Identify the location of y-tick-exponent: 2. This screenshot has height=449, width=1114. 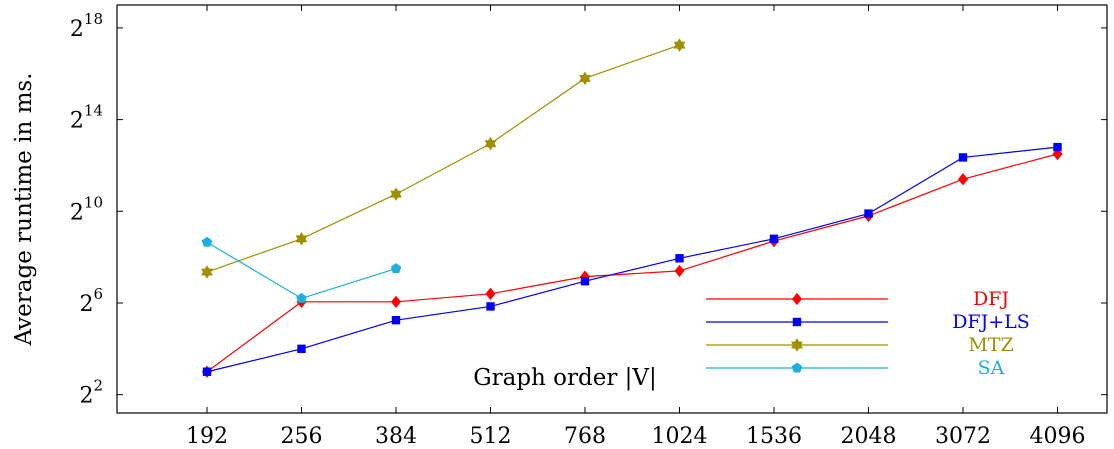
(98, 386).